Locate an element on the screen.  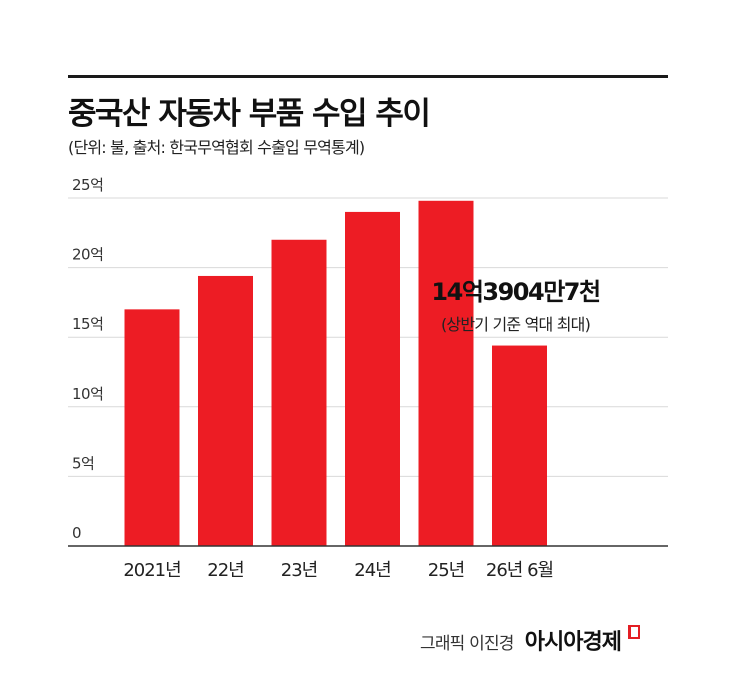
chart-title: 중국산 자동차 부품 수입 추이 is located at coordinates (249, 114).